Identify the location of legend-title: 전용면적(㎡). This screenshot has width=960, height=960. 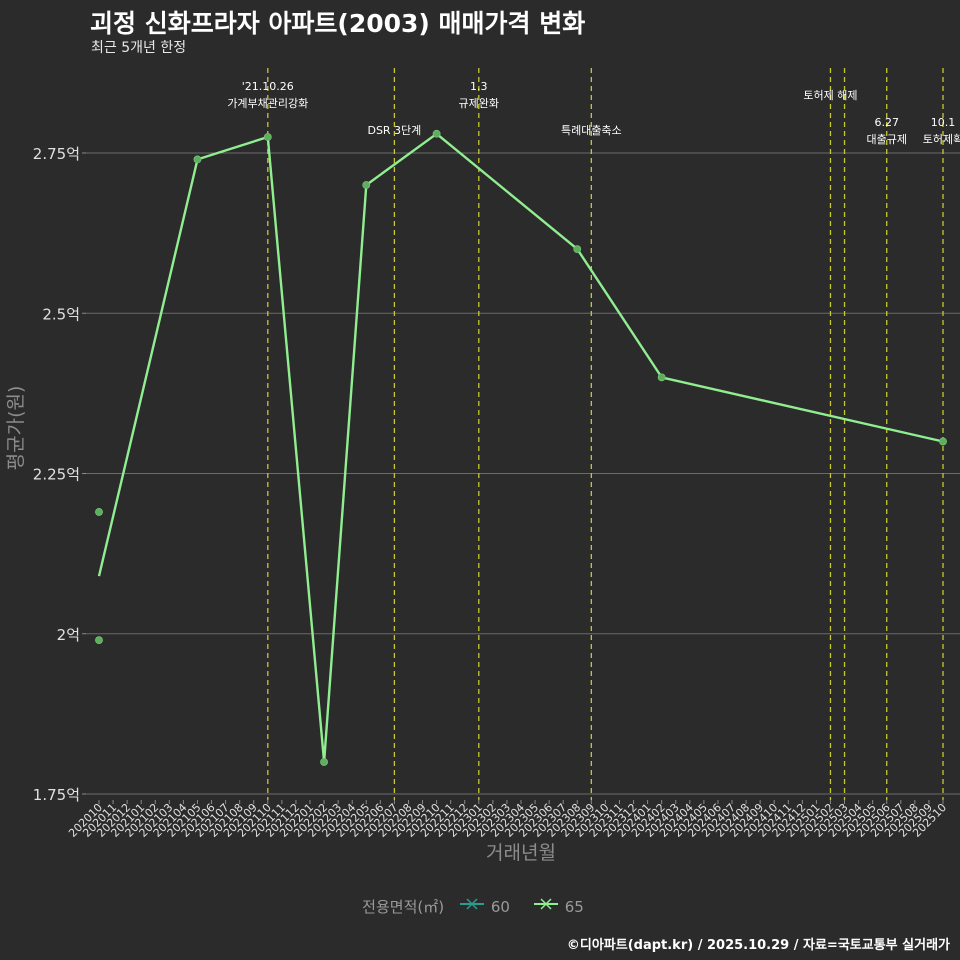
(403, 907).